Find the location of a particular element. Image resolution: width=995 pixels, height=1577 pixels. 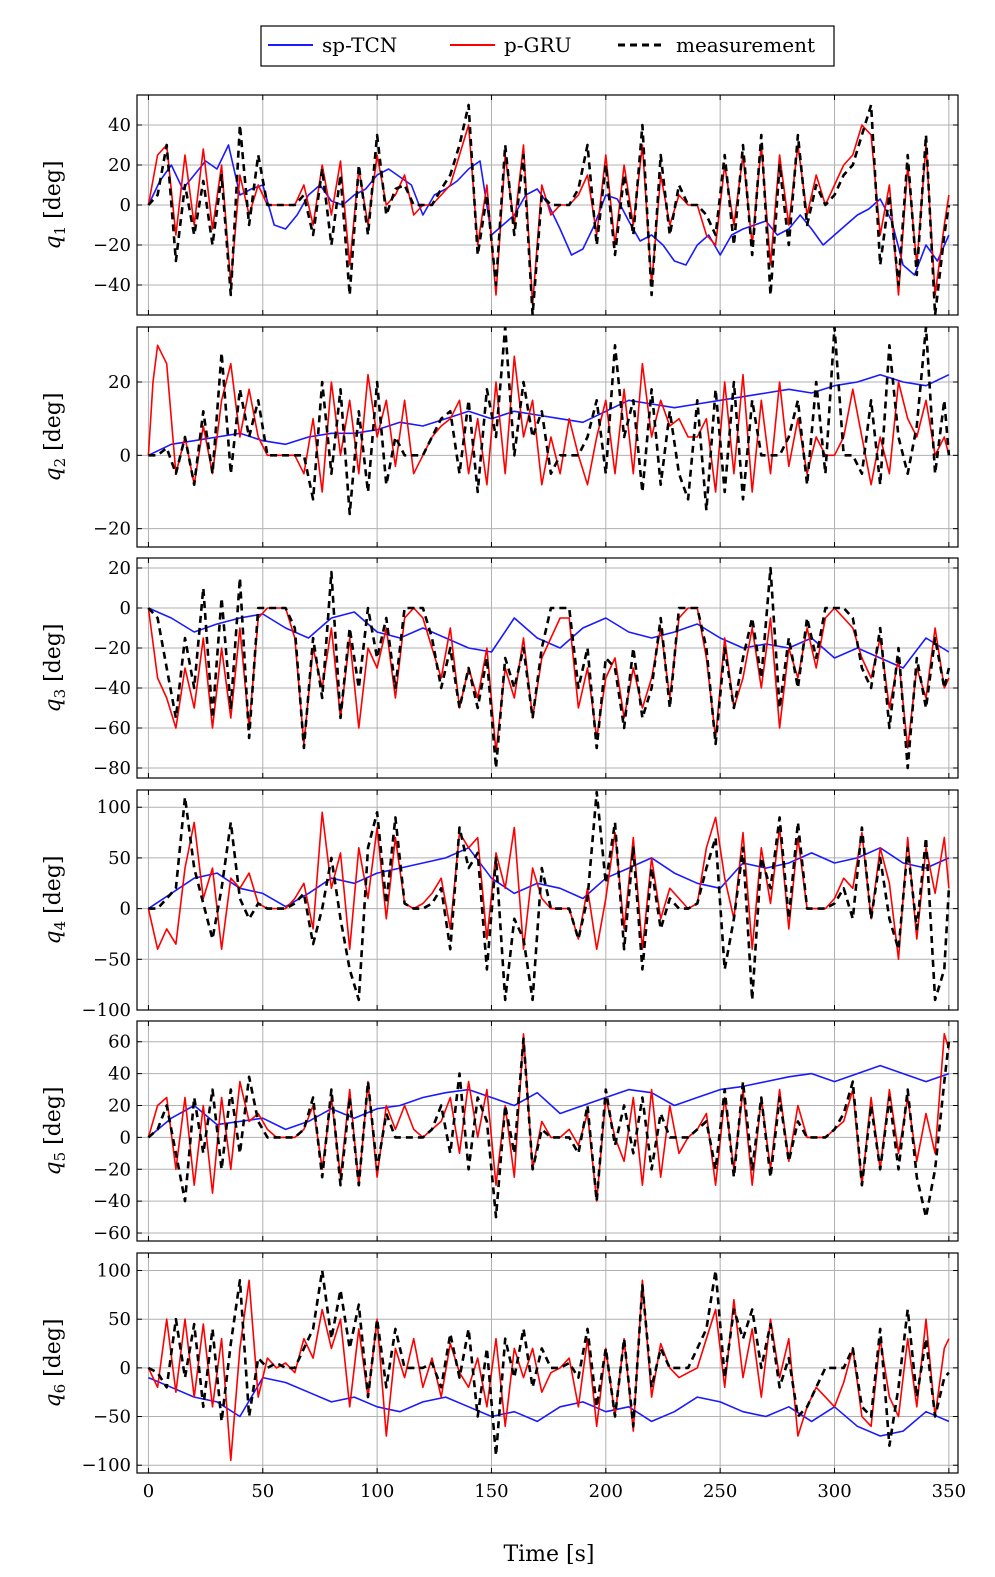

x-tick-label: 150 is located at coordinates (491, 1491).